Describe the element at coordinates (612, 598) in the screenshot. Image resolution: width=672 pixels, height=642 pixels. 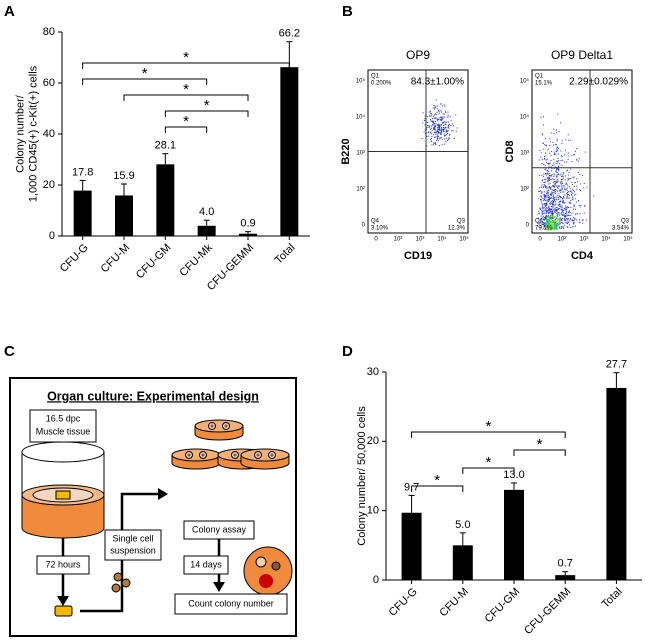
I see `x-tick-label: Total` at that location.